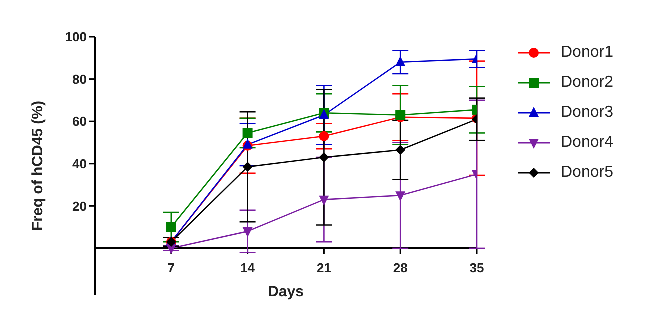 The image size is (670, 335). Describe the element at coordinates (172, 268) in the screenshot. I see `x-tick-label: 7` at that location.